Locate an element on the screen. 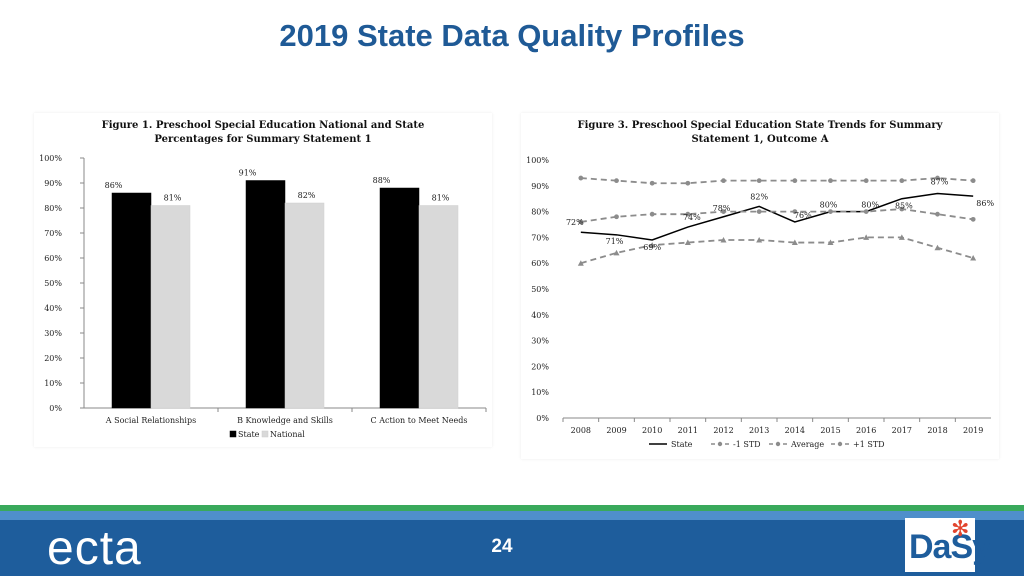  bar-value-label: 91% is located at coordinates (248, 173).